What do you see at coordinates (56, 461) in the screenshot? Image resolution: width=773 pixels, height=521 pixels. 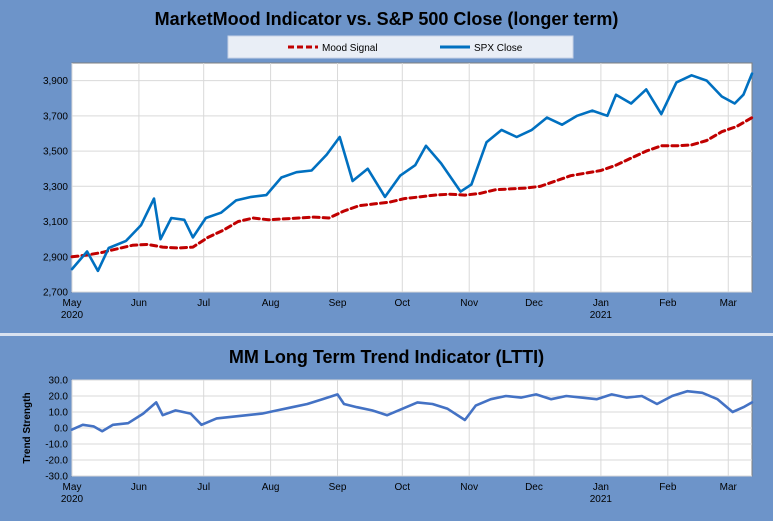 I see `y-tick-label: -20.0` at bounding box center [56, 461].